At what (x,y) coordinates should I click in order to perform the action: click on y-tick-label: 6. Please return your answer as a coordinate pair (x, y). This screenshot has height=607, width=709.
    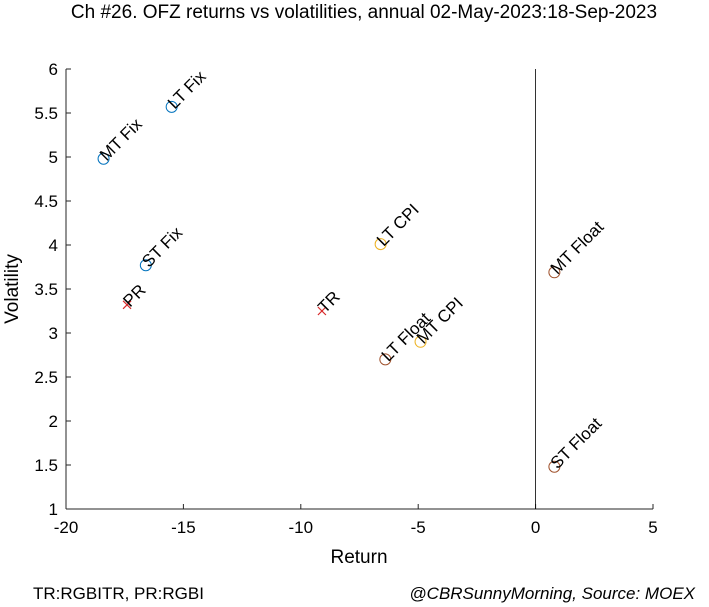
    Looking at the image, I should click on (53, 69).